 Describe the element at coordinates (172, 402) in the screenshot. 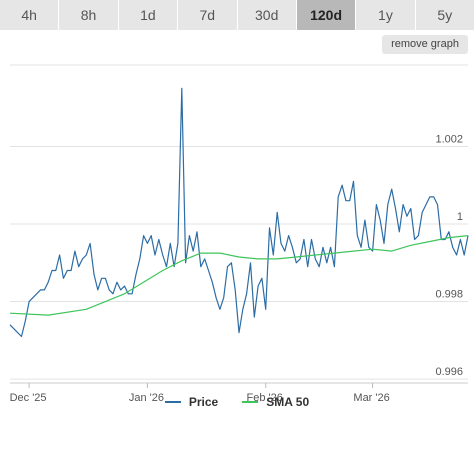

I see `legend-swatch-price` at that location.